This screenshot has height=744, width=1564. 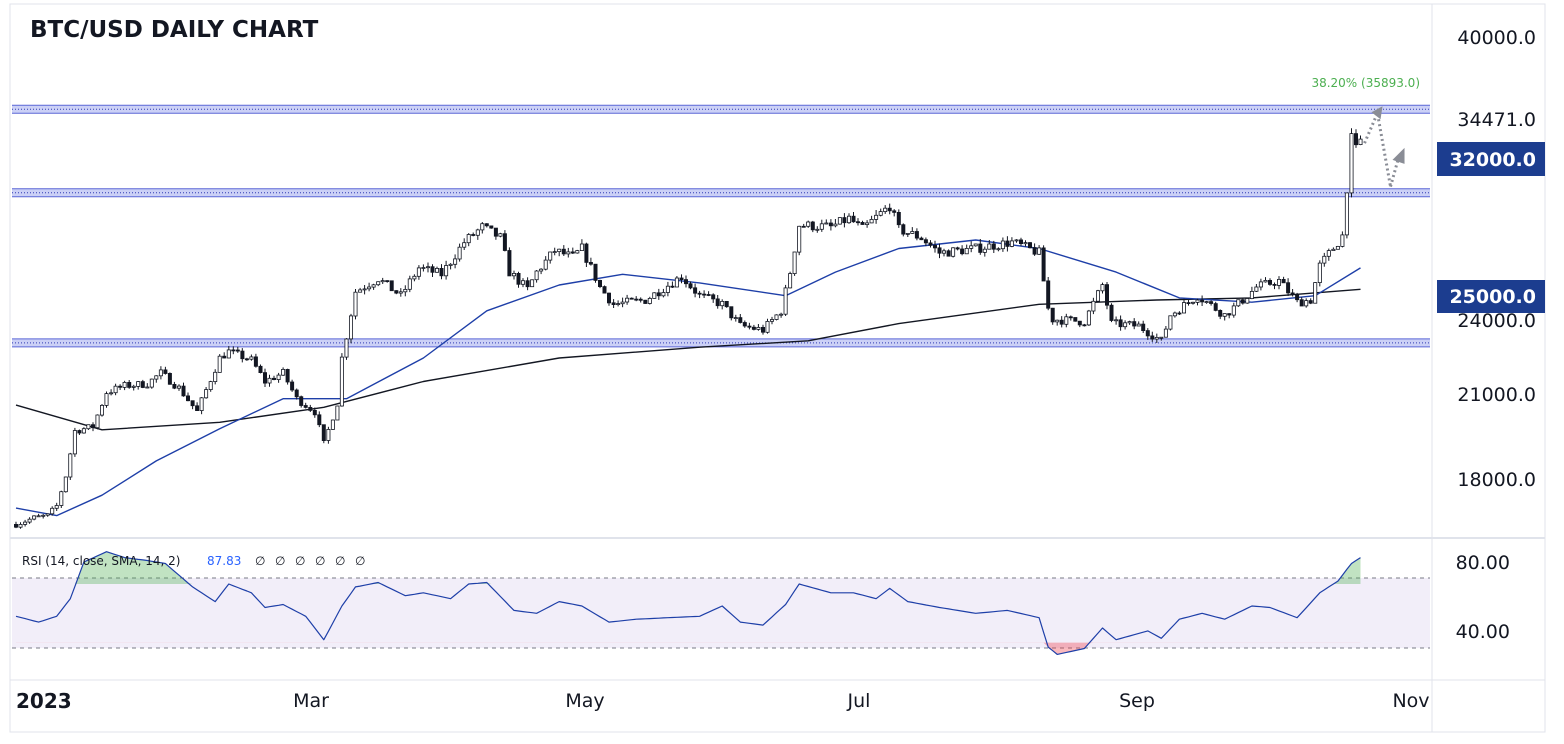 What do you see at coordinates (1394, 172) in the screenshot?
I see `arrow-rebound` at bounding box center [1394, 172].